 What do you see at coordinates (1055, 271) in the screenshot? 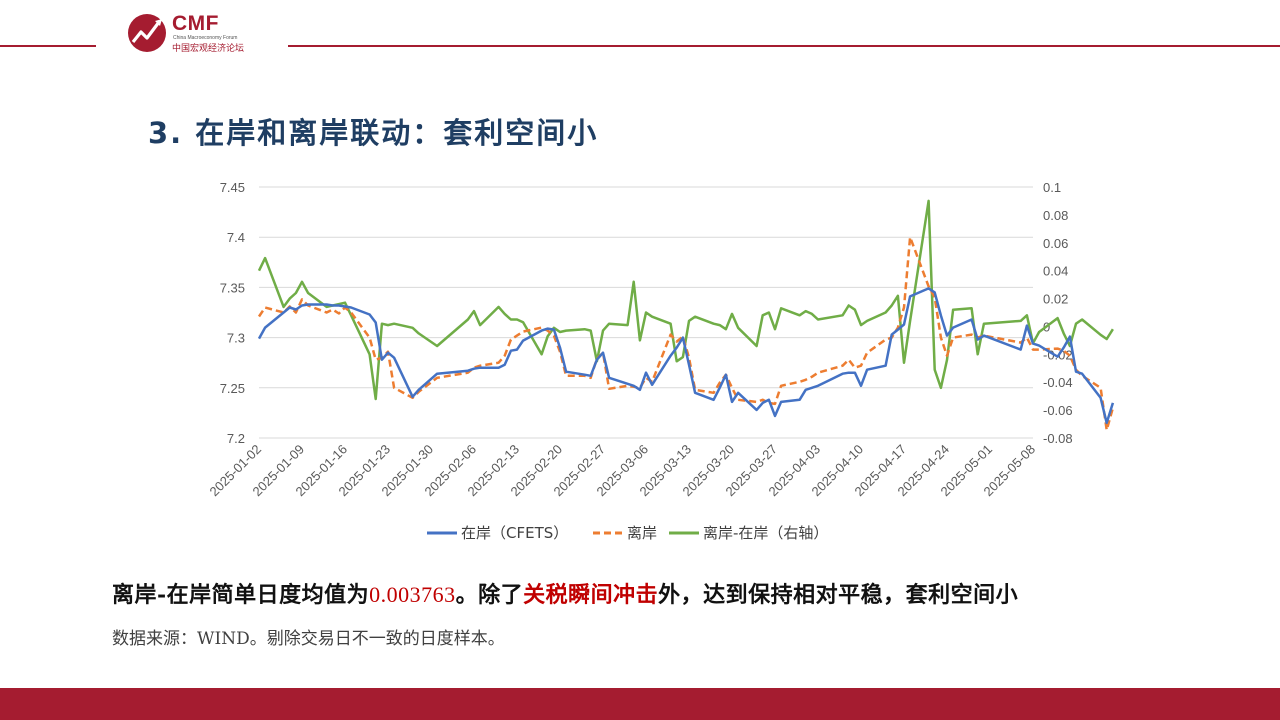
I see `y-right-tick-label: 0.04` at bounding box center [1055, 271].